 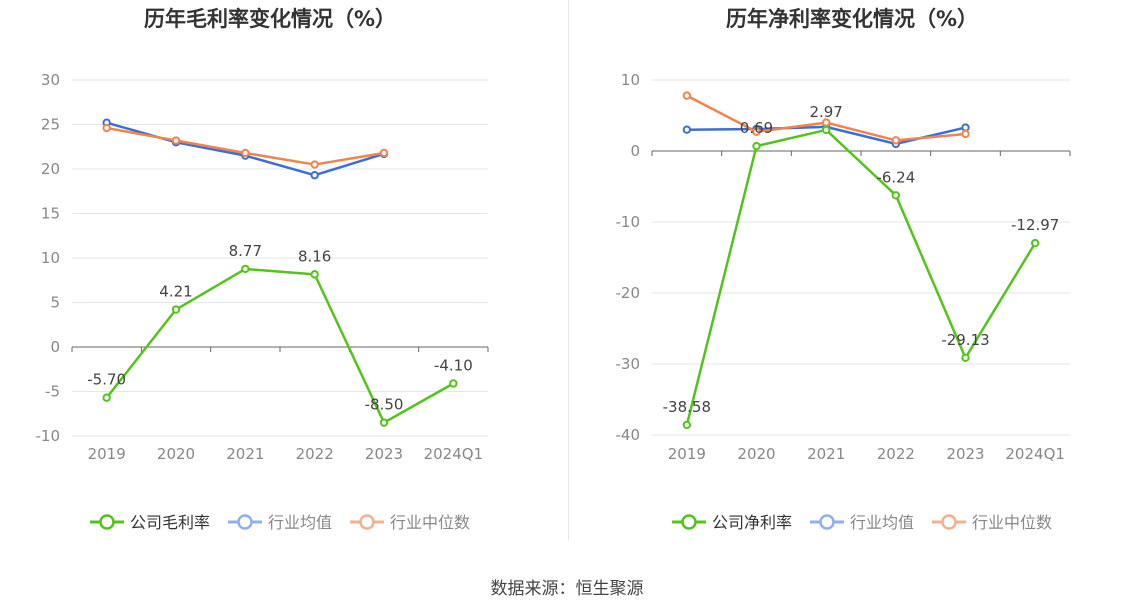 I want to click on data-label: -5.70, so click(x=106, y=380).